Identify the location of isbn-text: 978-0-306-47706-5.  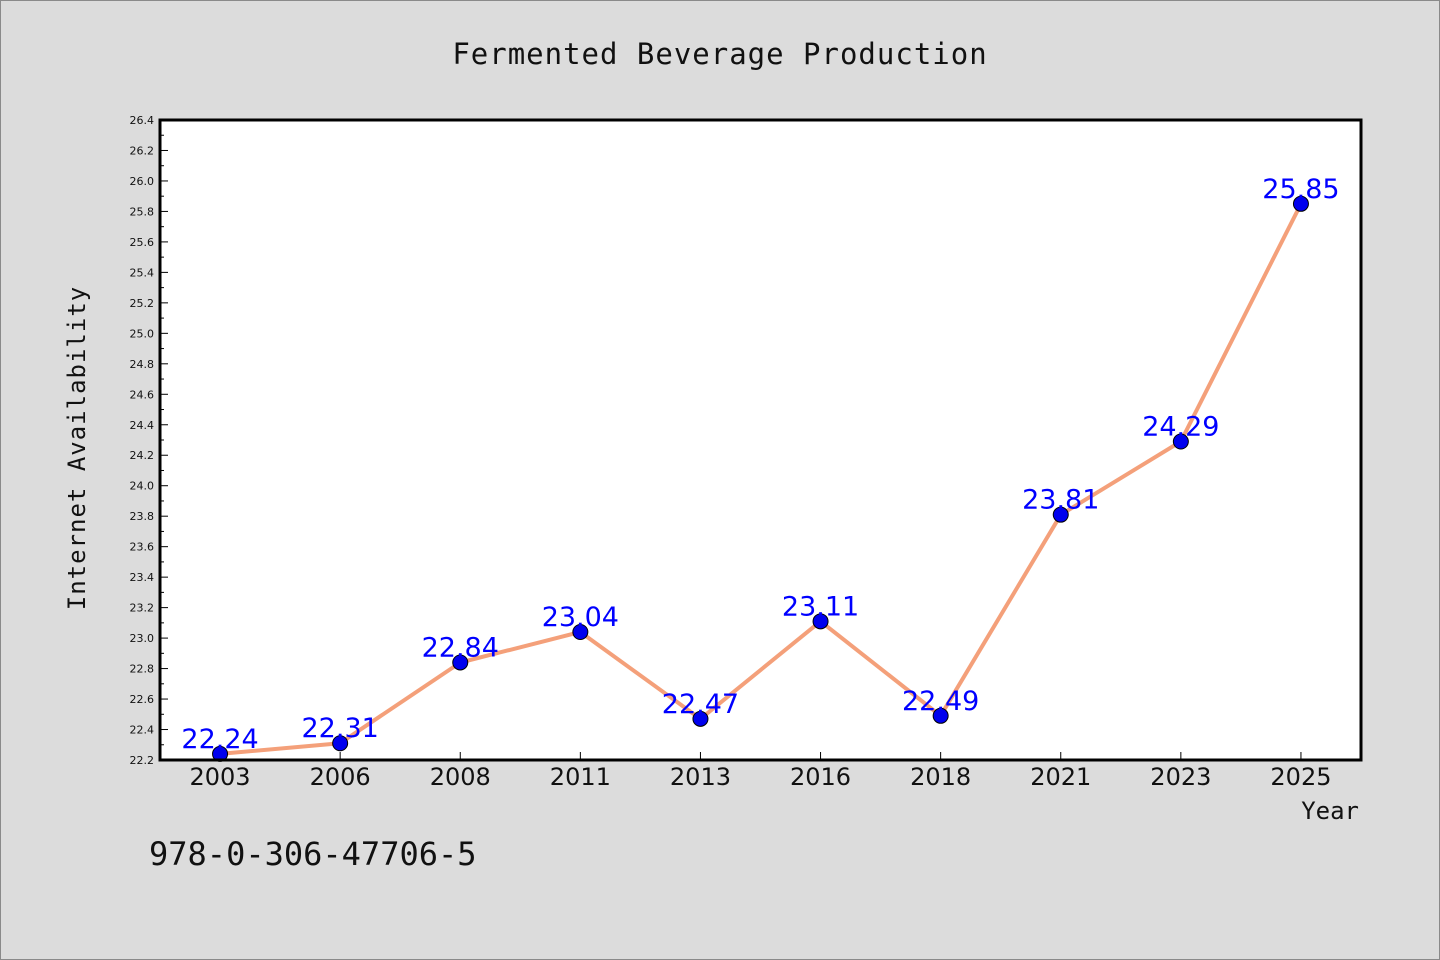
(313, 854).